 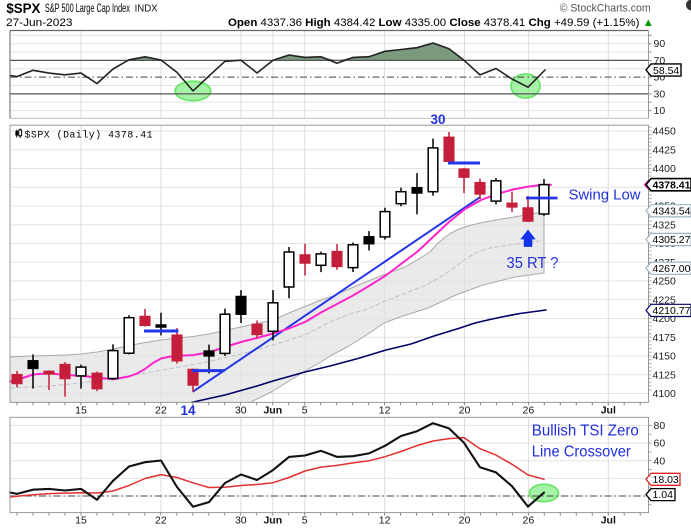 I want to click on svg-text: 4267.00, so click(x=672, y=269).